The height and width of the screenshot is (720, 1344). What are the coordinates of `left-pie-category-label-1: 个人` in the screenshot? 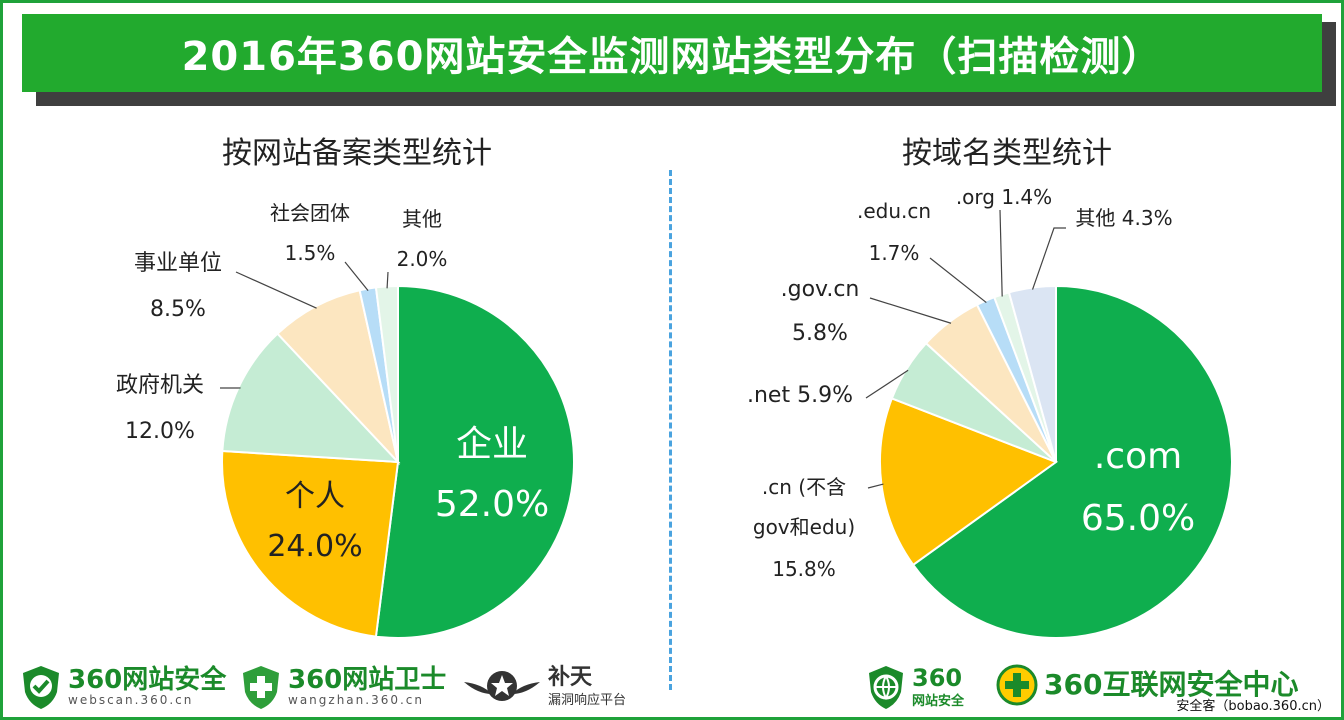 It's located at (315, 496).